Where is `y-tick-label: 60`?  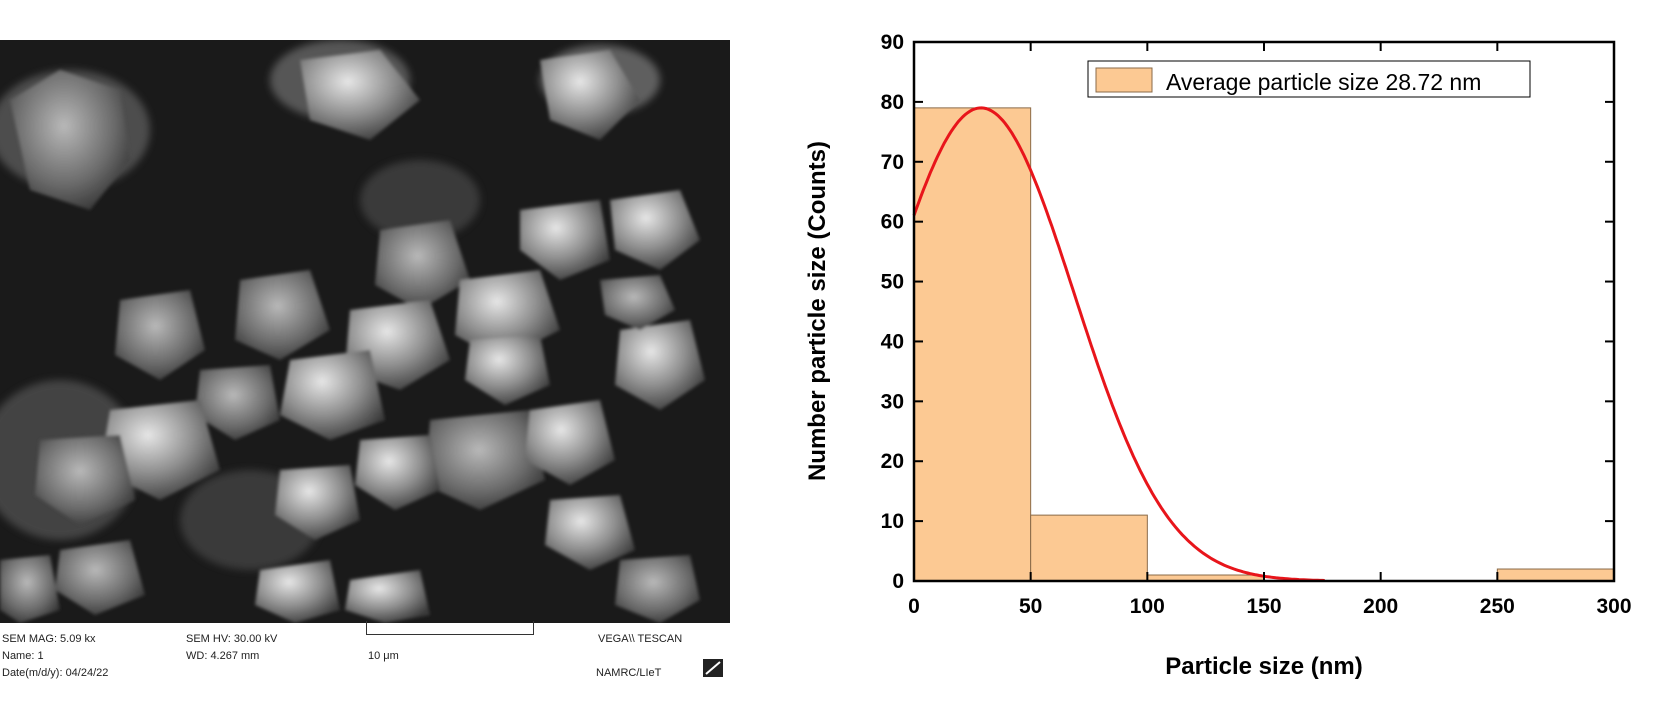
y-tick-label: 60 is located at coordinates (892, 222).